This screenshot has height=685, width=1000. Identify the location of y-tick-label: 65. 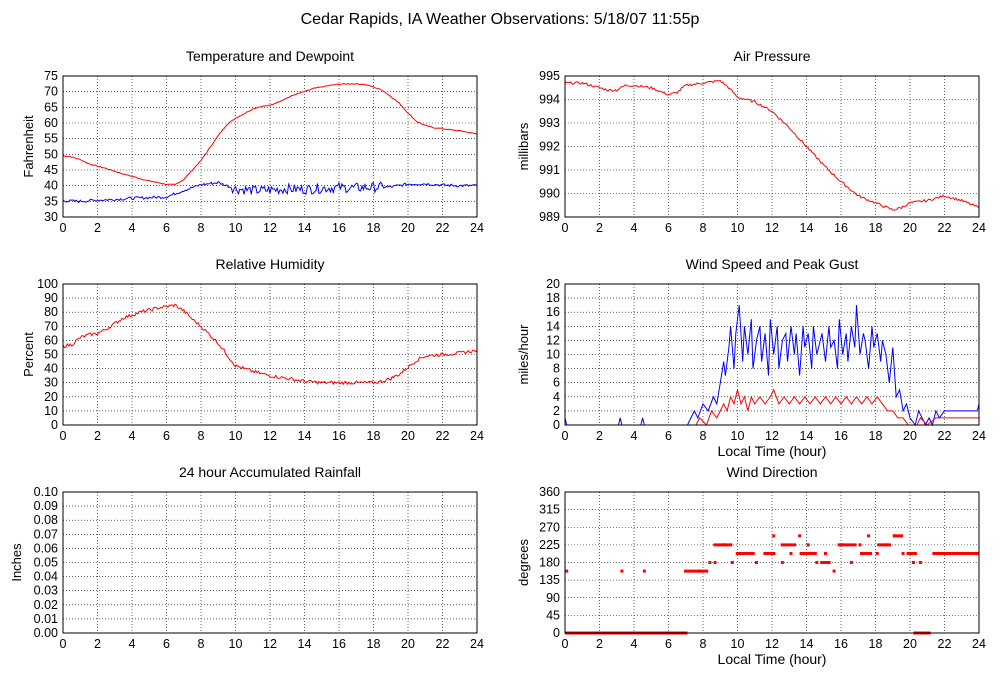
(51, 107).